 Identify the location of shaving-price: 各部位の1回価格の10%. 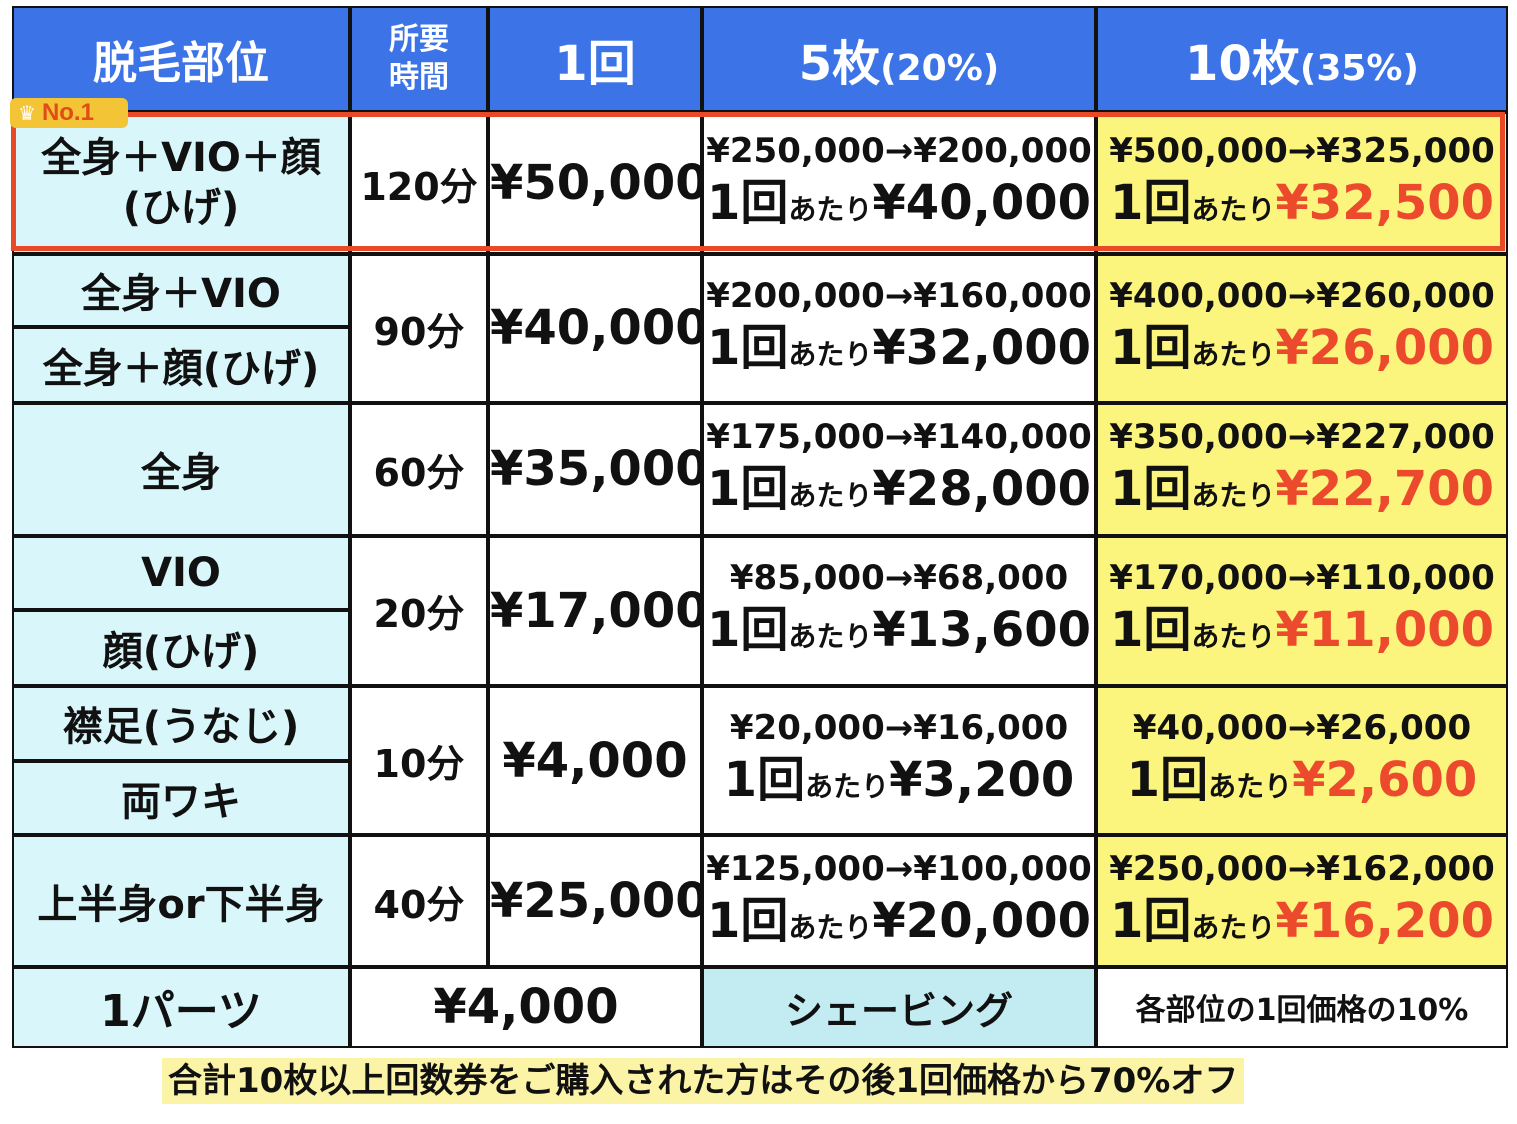
(1302, 1007).